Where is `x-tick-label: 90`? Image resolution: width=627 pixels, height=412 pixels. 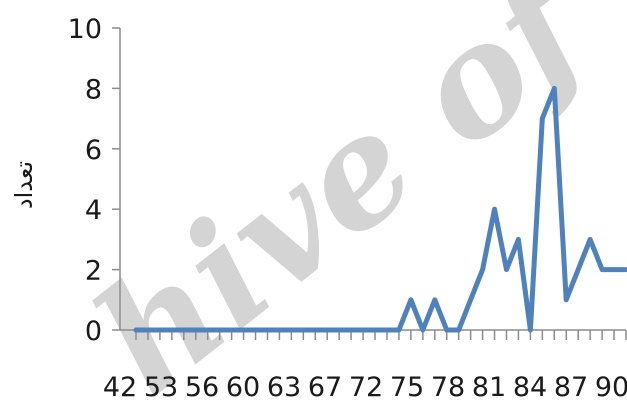 x-tick-label: 90 is located at coordinates (611, 387).